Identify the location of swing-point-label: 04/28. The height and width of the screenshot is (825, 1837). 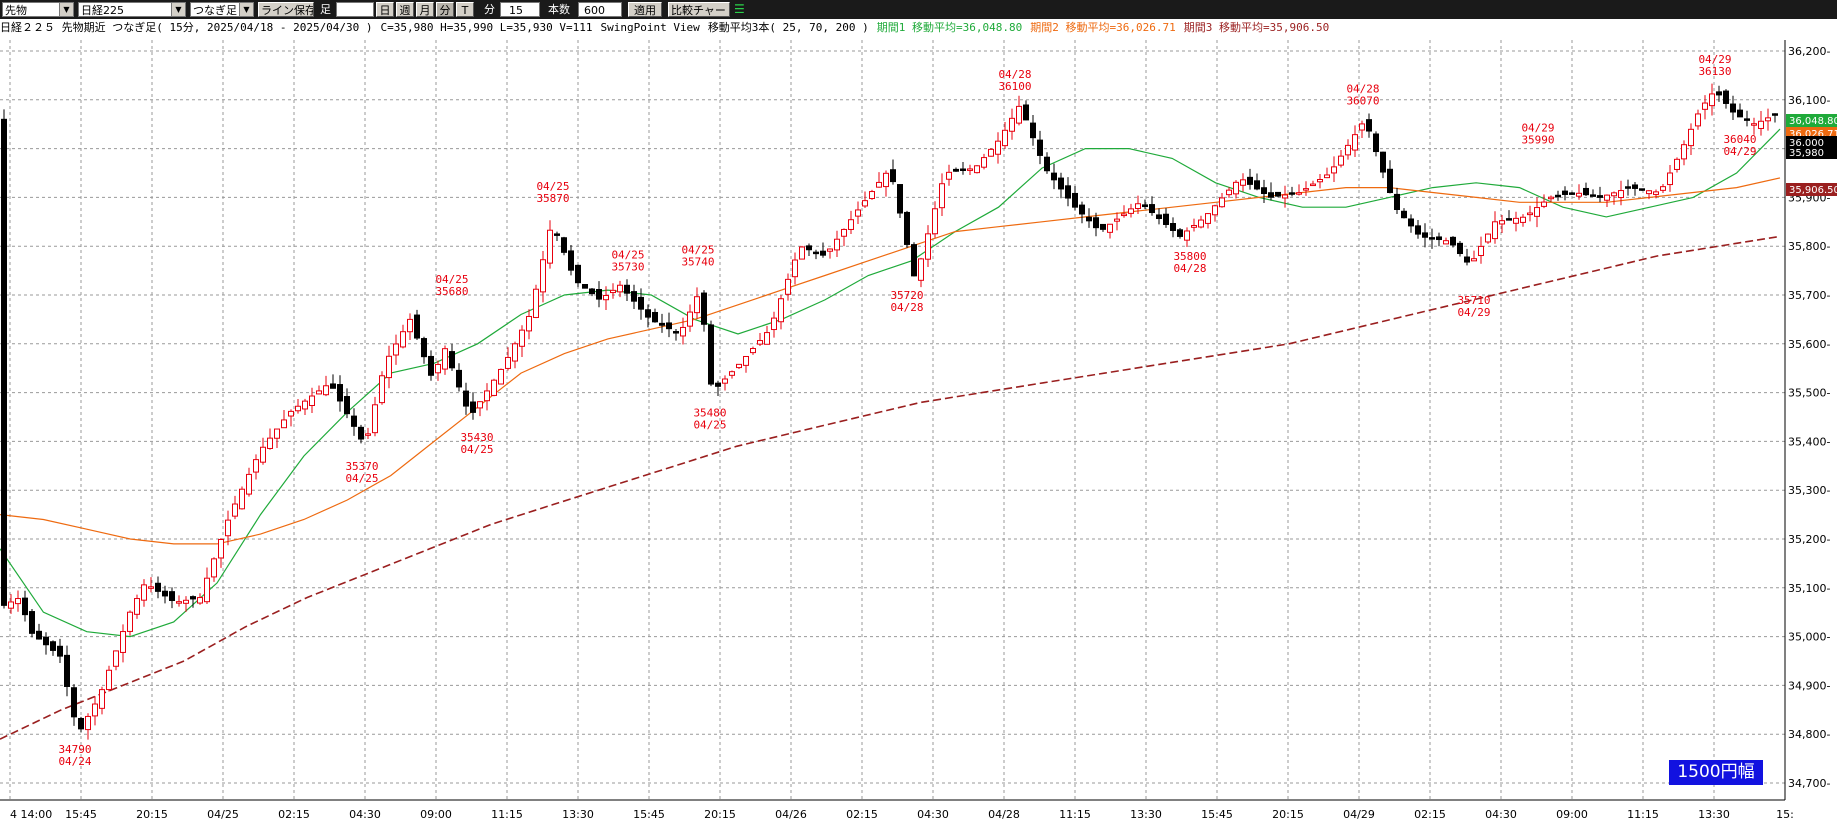
(906, 307).